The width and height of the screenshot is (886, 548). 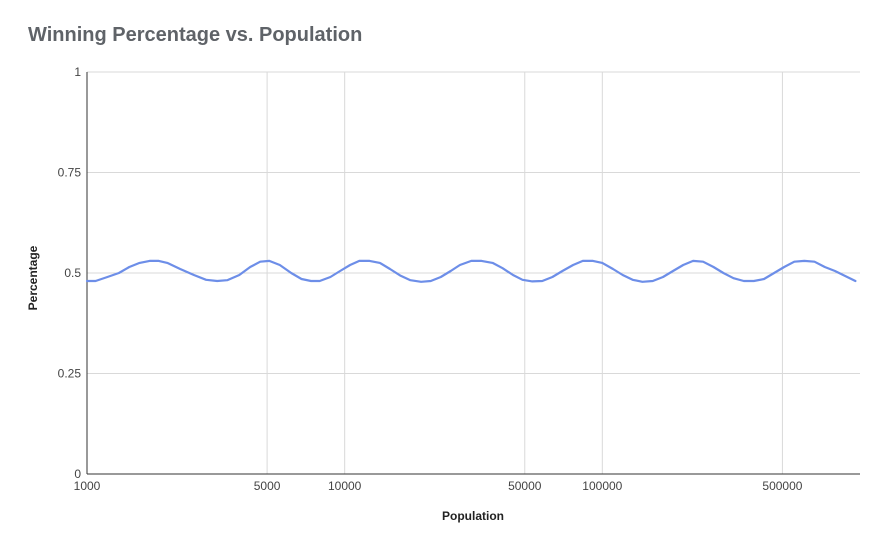 I want to click on x-axis-title: Population, so click(x=473, y=516).